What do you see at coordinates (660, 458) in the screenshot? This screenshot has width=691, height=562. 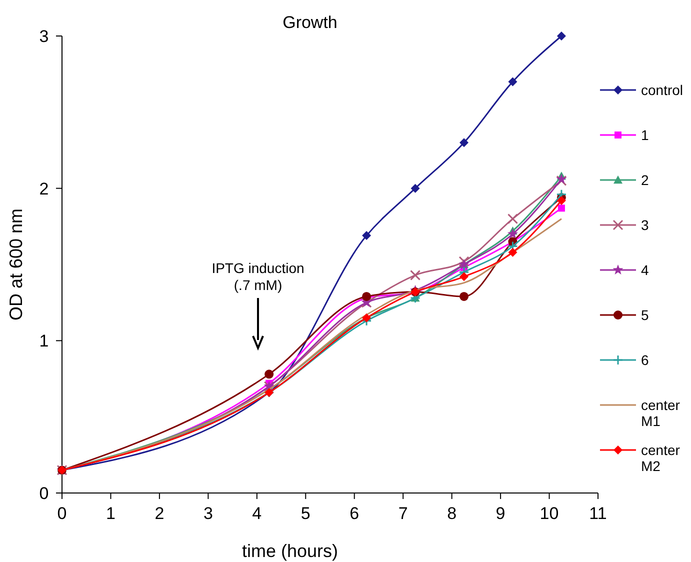 I see `legend-label: center M2` at bounding box center [660, 458].